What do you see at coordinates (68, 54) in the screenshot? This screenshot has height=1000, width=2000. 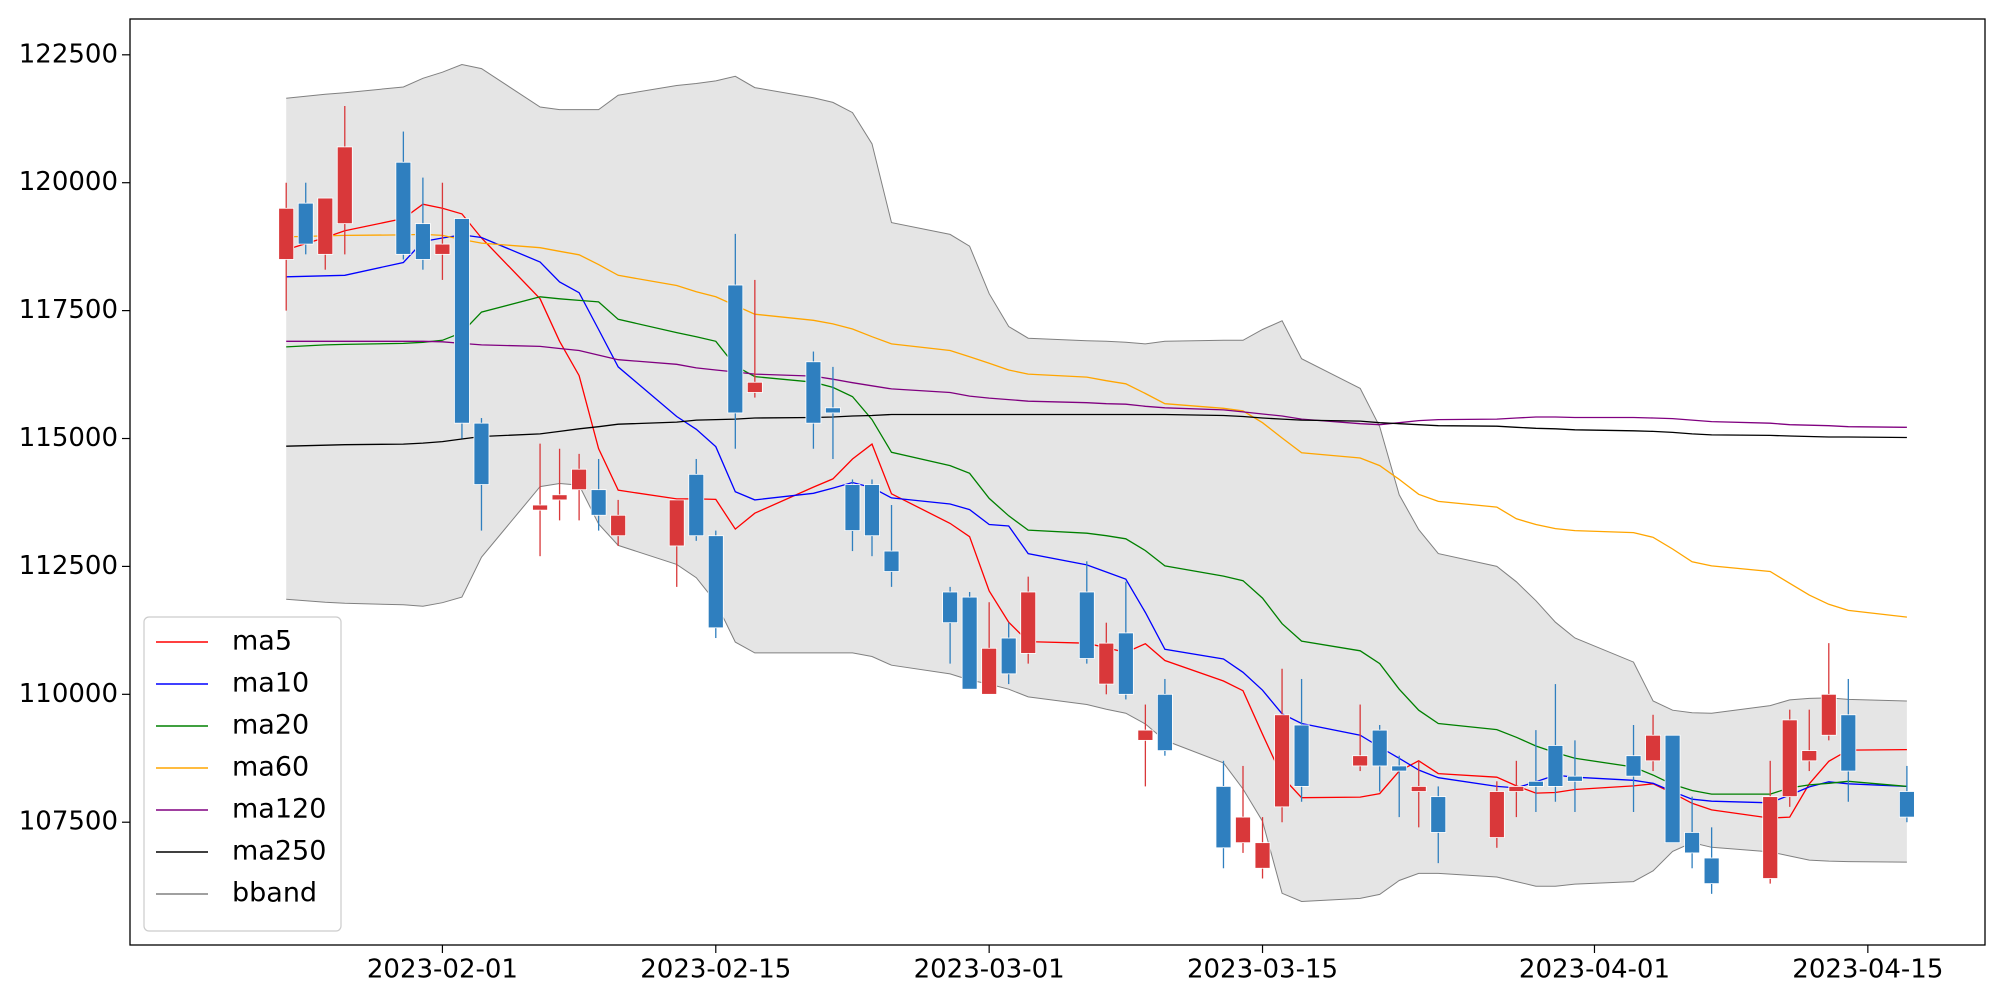 I see `y-tick-label: 122500` at bounding box center [68, 54].